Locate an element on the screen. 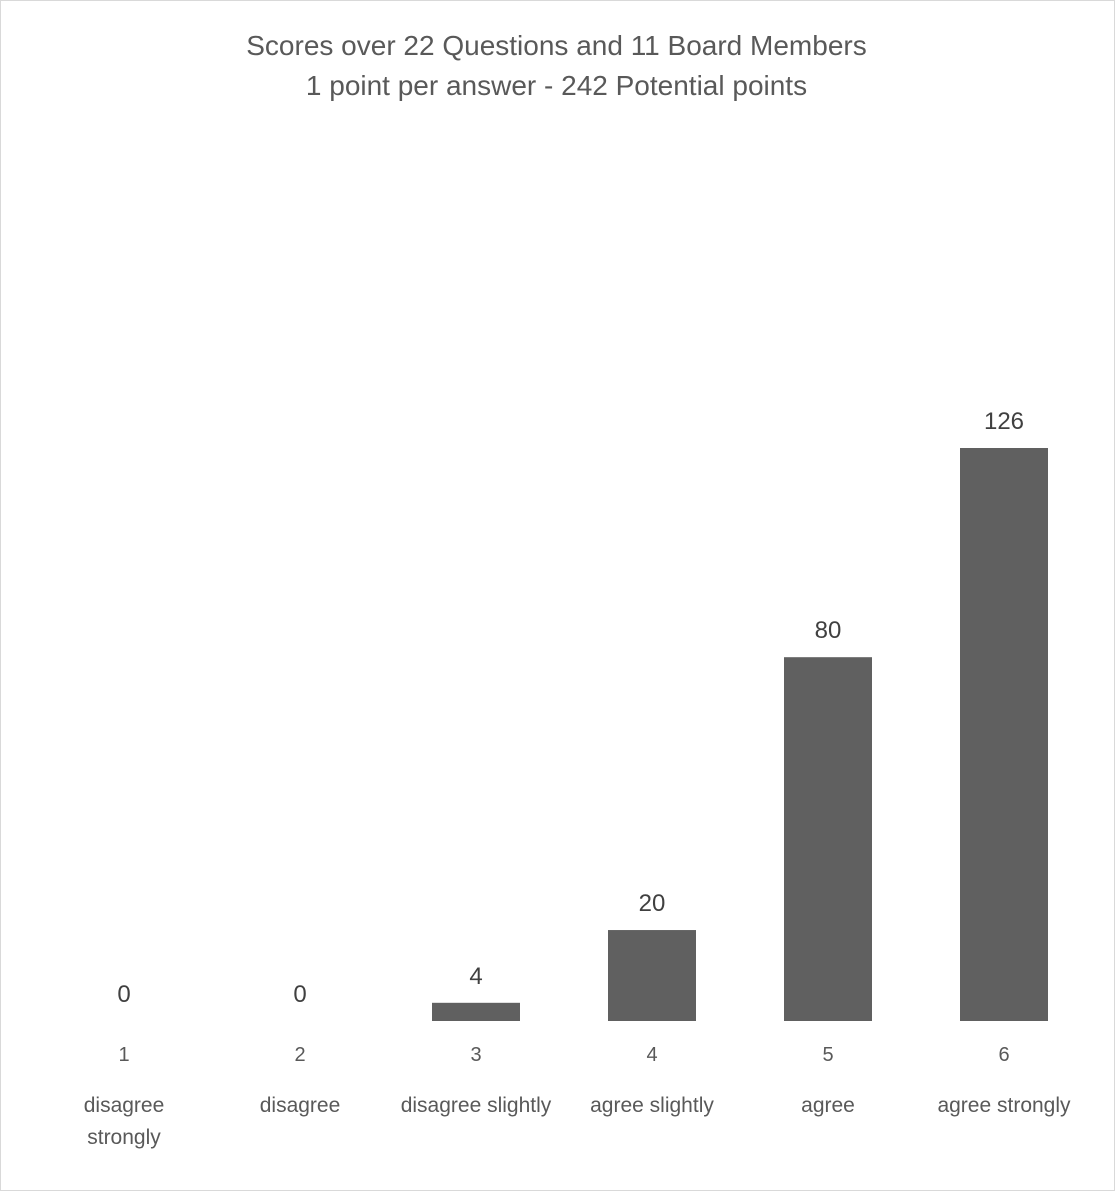 The height and width of the screenshot is (1191, 1115). category-label-5: agree is located at coordinates (828, 1105).